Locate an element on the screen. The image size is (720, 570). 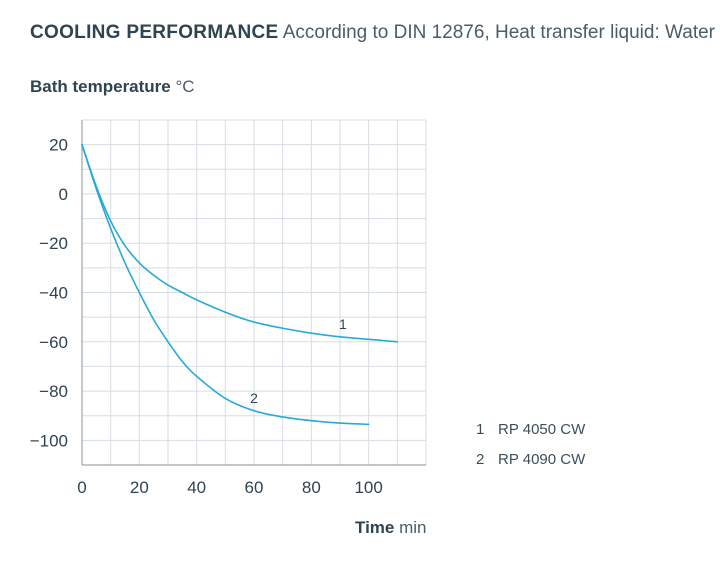
series-markers: 12 is located at coordinates (298, 361).